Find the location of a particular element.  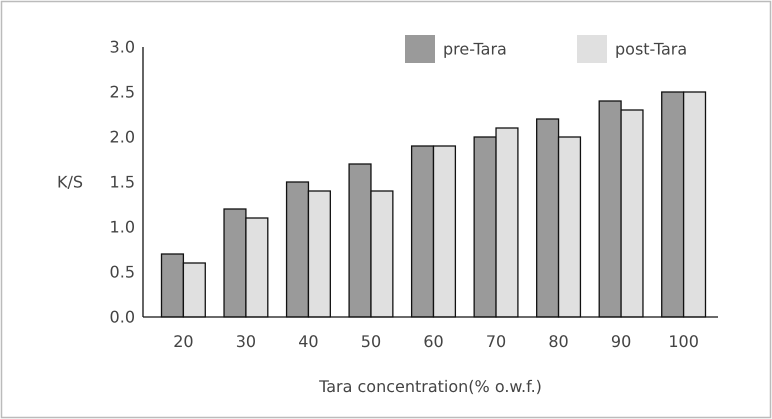

x-tick-label: 20 is located at coordinates (183, 341).